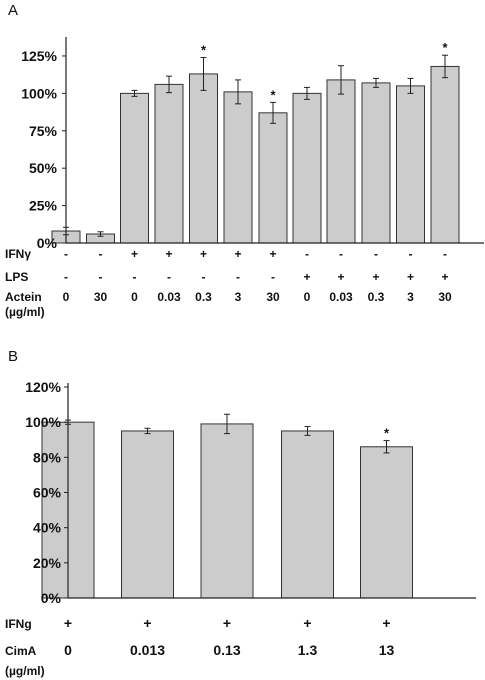 The width and height of the screenshot is (485, 680). Describe the element at coordinates (13, 10) in the screenshot. I see `panel-a-letter: A` at that location.